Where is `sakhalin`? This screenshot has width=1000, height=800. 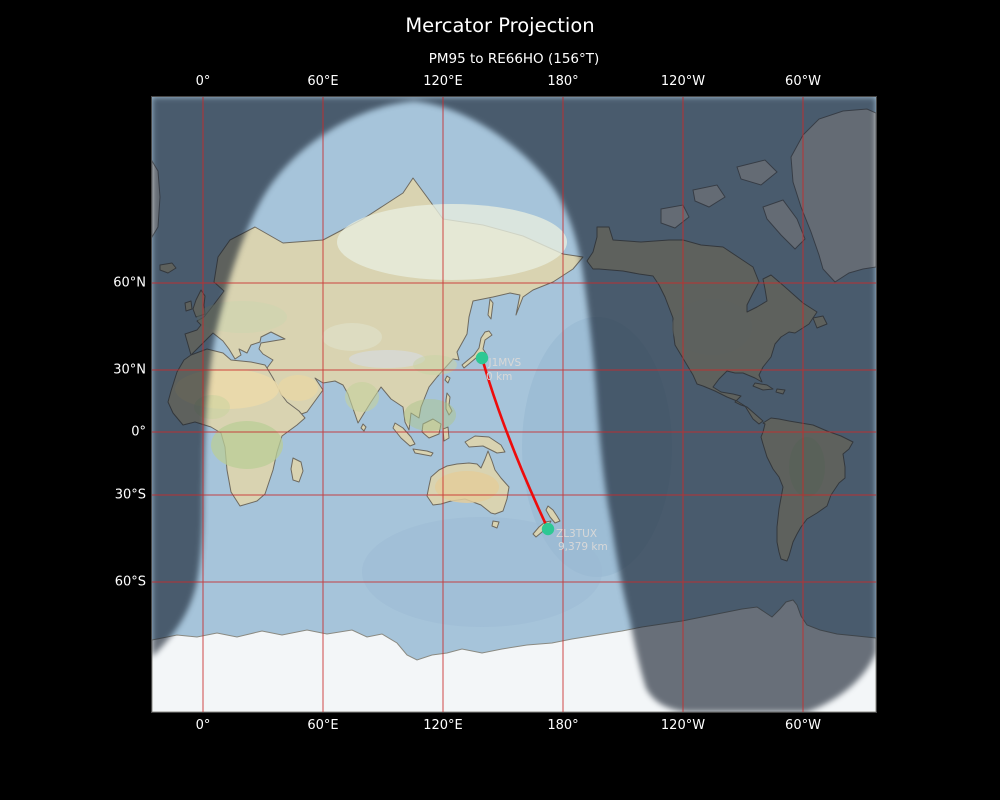
sakhalin is located at coordinates (490, 309).